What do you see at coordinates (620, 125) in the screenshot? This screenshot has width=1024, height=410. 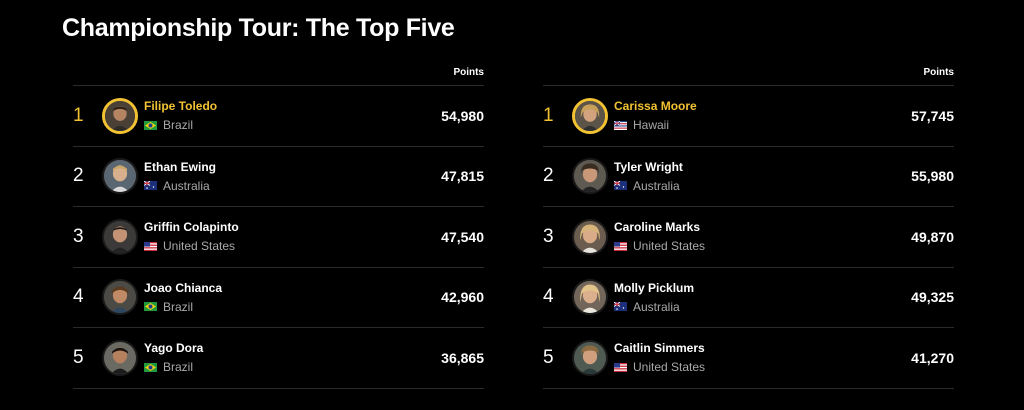 I see `hawaii-flag-icon` at bounding box center [620, 125].